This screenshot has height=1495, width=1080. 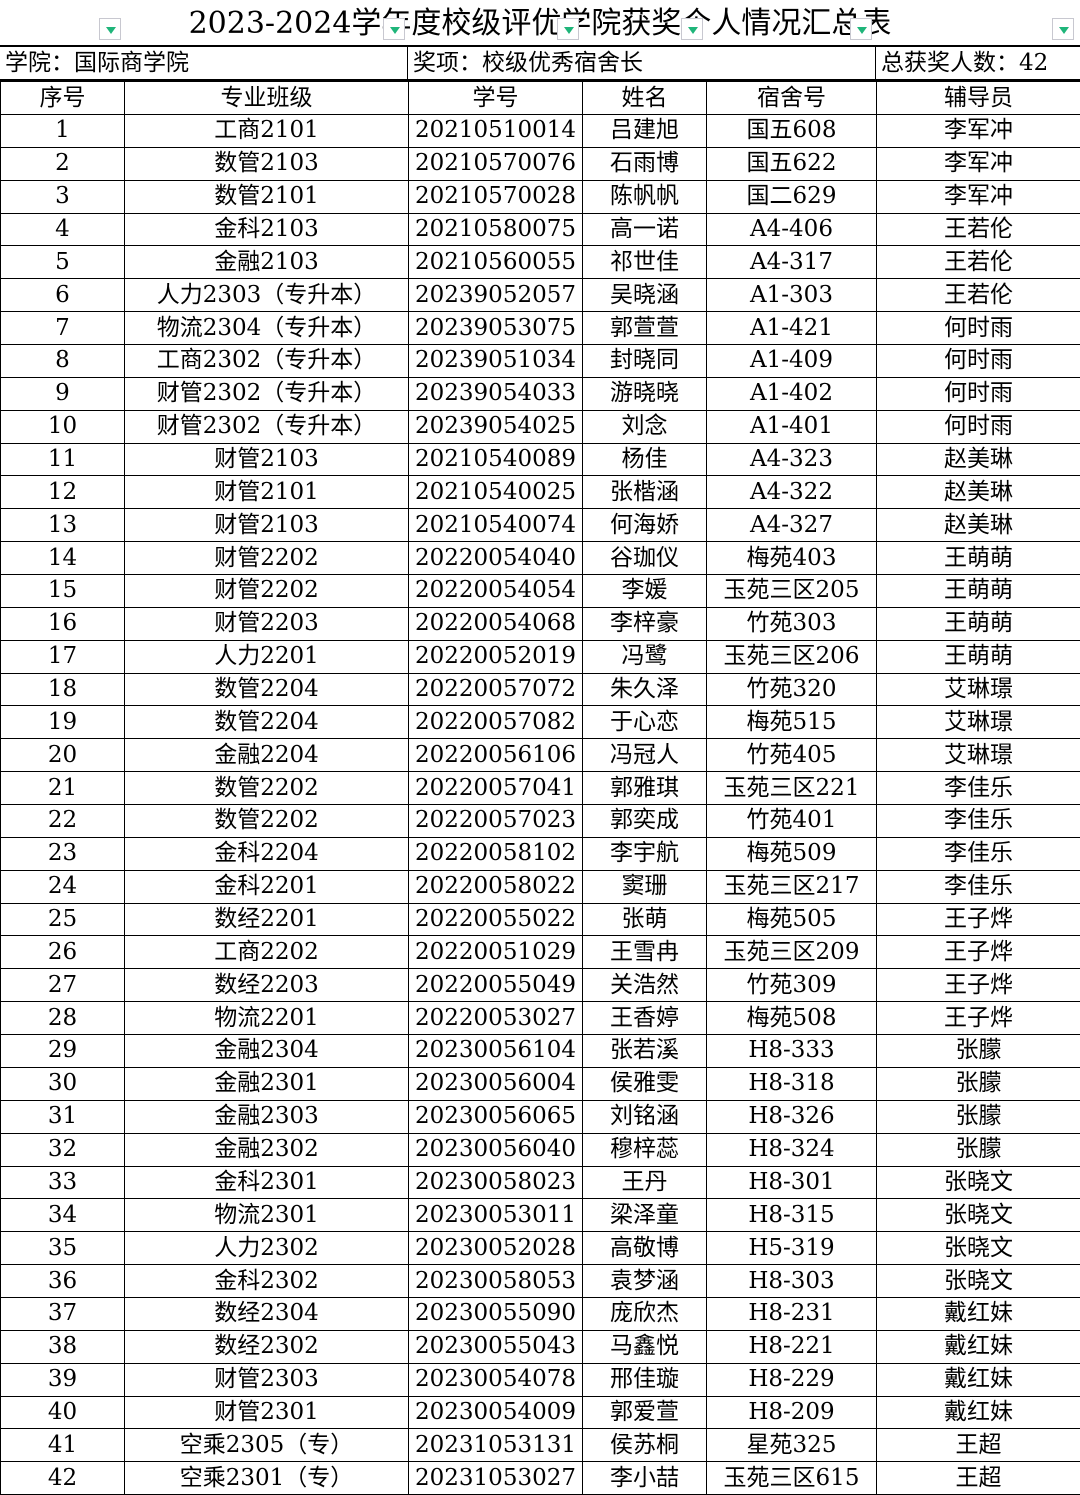 What do you see at coordinates (496, 985) in the screenshot?
I see `student-id-cell: 20220055049` at bounding box center [496, 985].